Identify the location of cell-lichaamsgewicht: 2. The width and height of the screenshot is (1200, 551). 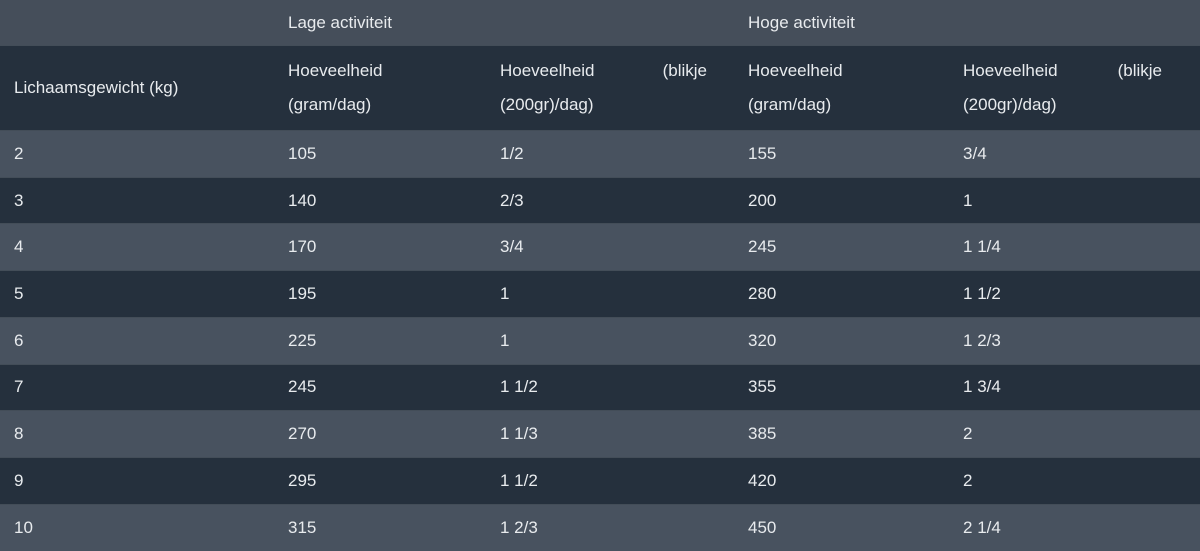
(137, 154).